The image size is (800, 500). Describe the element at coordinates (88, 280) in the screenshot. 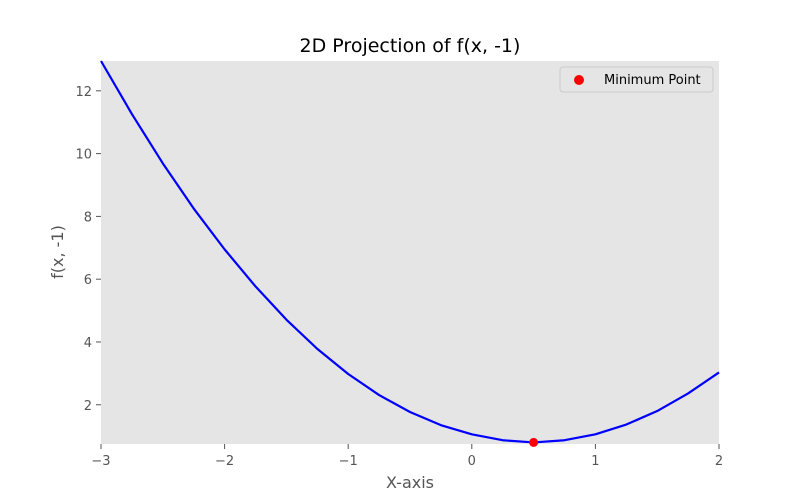

I see `y-tick-label: 6` at that location.